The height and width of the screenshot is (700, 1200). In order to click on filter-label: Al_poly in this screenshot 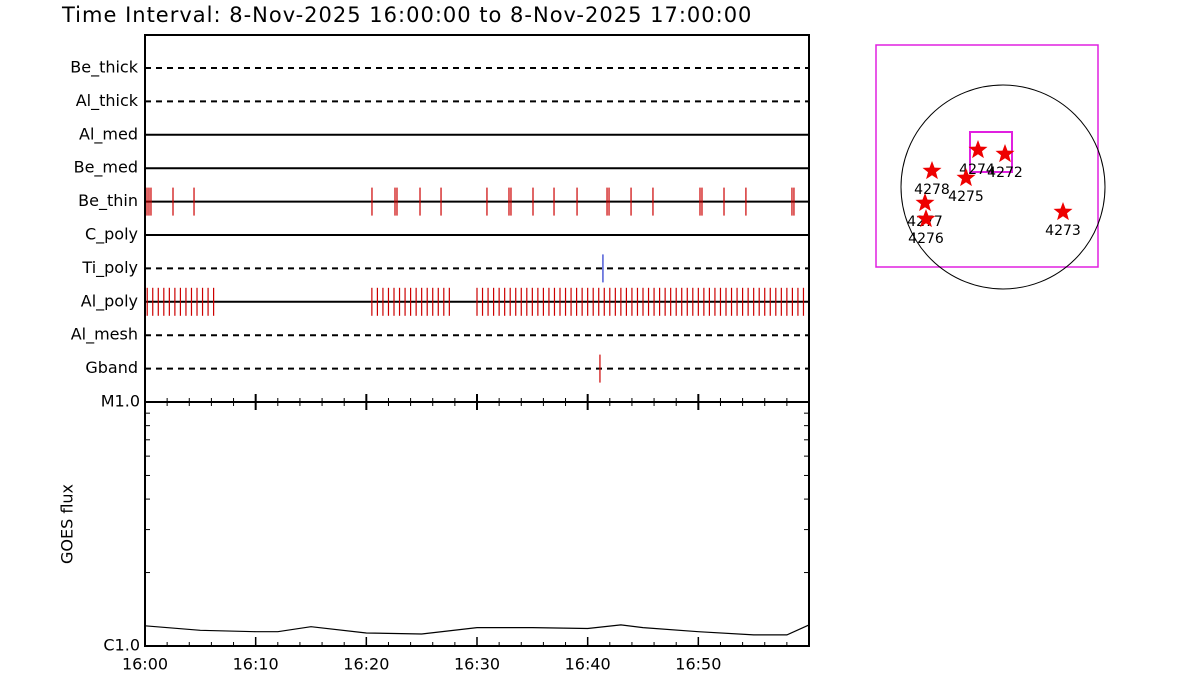, I will do `click(109, 301)`.